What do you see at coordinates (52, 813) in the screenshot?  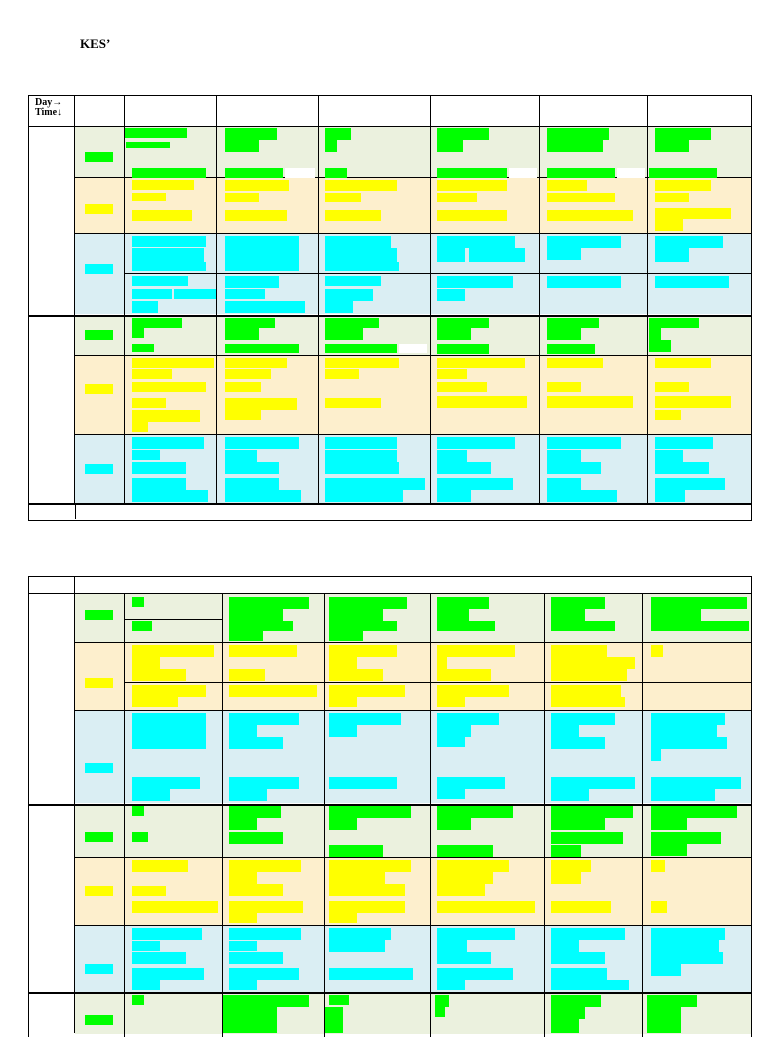 I see `day-label-column` at bounding box center [52, 813].